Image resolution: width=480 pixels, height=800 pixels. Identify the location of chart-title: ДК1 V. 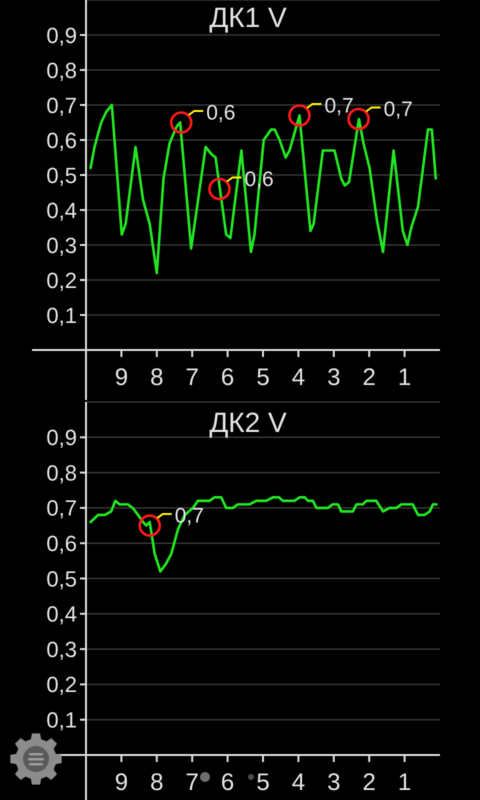
(248, 17).